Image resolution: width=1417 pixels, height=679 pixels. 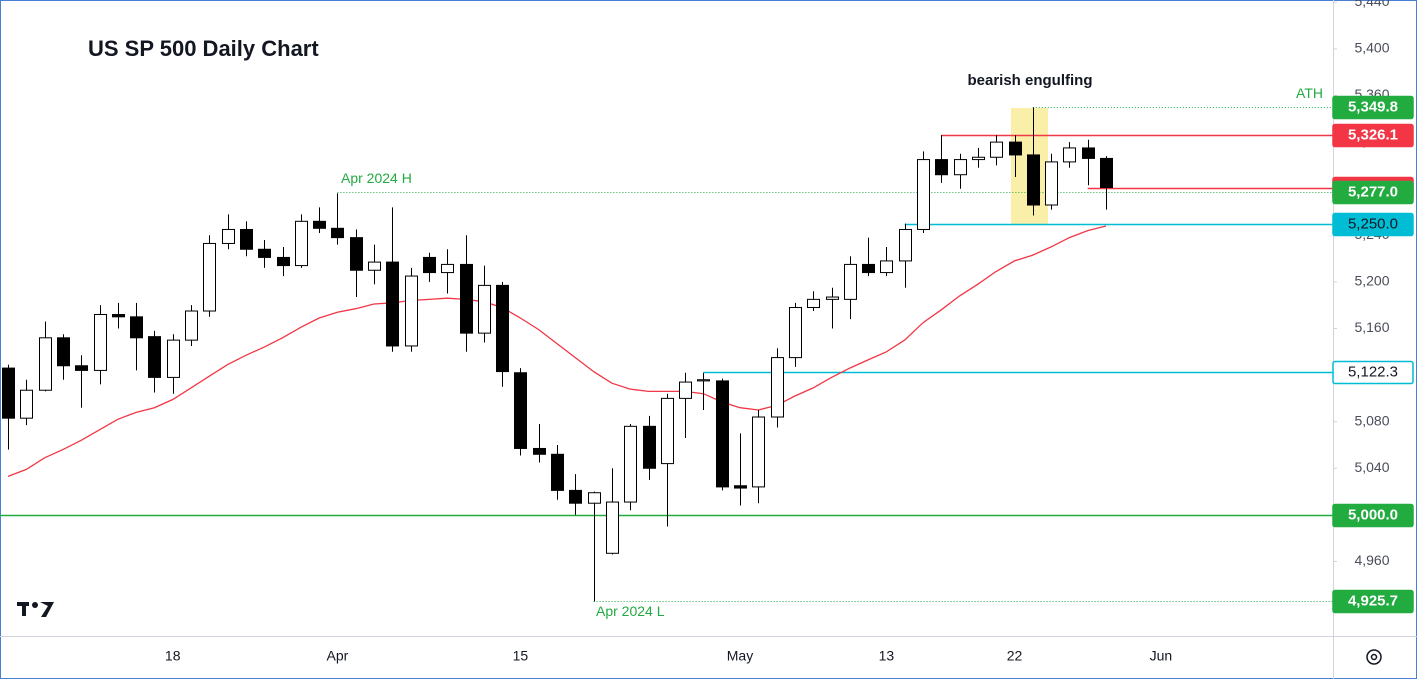 What do you see at coordinates (887, 656) in the screenshot?
I see `x-tick-label: 13` at bounding box center [887, 656].